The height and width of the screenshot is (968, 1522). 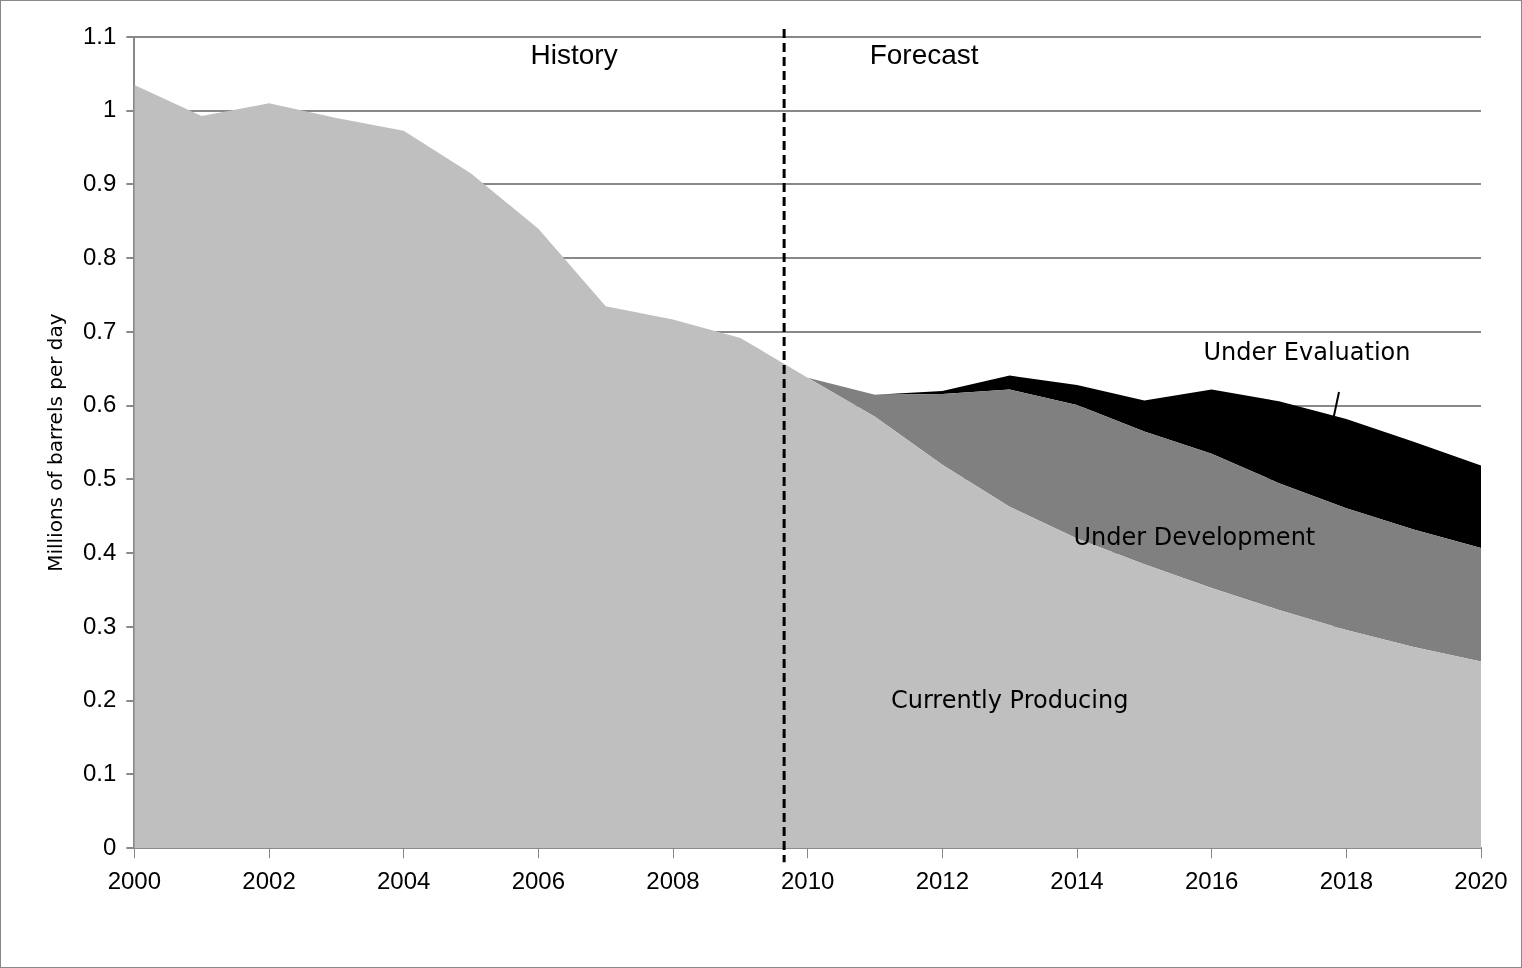 I want to click on x-tick-label: 2000, so click(x=134, y=881).